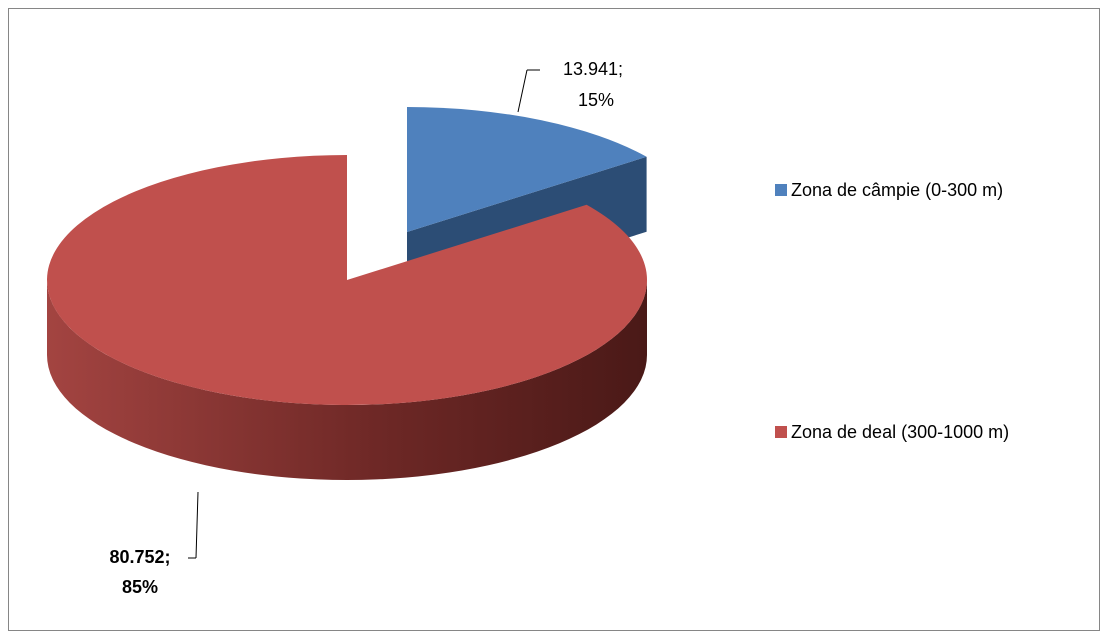 The height and width of the screenshot is (644, 1108). What do you see at coordinates (596, 100) in the screenshot?
I see `percent-label: 15%` at bounding box center [596, 100].